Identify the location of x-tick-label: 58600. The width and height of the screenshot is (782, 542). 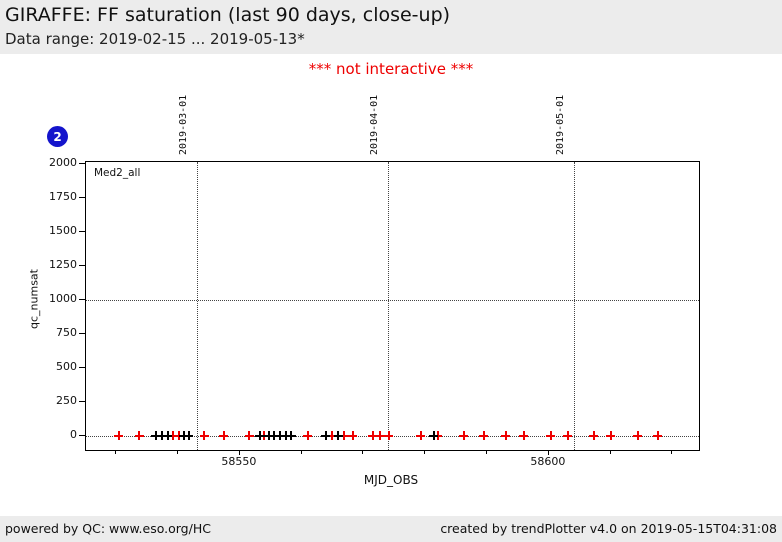
(548, 461).